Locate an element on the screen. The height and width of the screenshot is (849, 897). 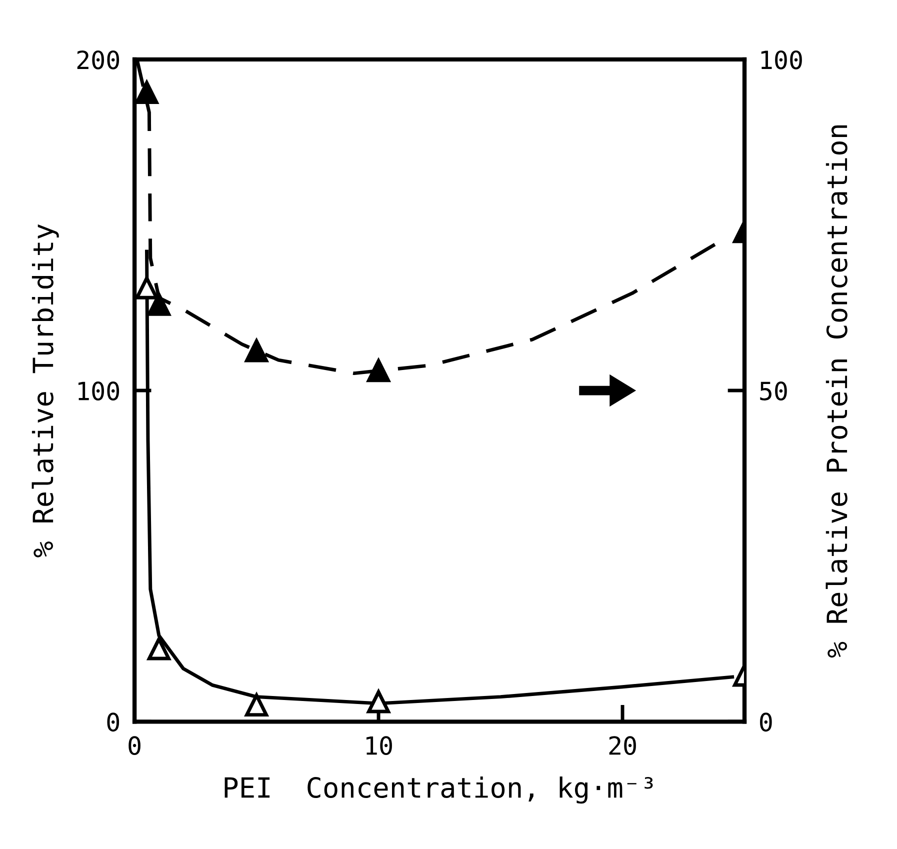
y2-tick-label: 0 is located at coordinates (766, 722).